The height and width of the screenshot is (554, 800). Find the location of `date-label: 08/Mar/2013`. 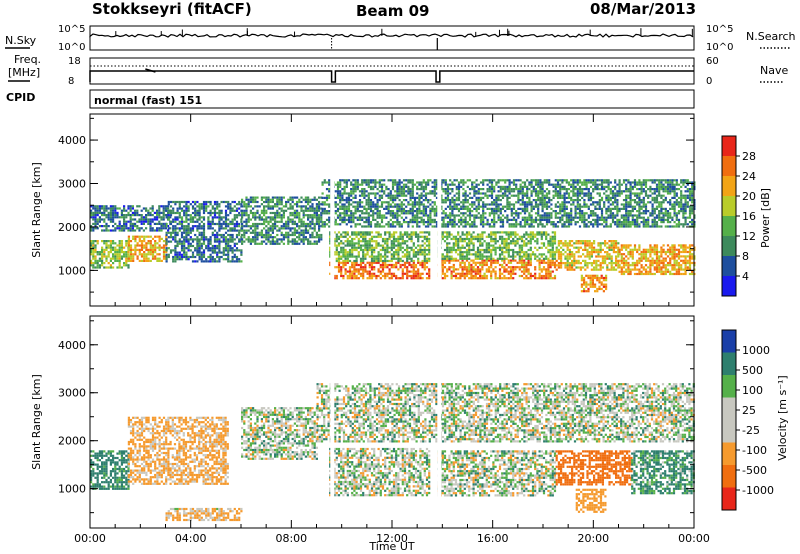

date-label: 08/Mar/2013 is located at coordinates (643, 9).